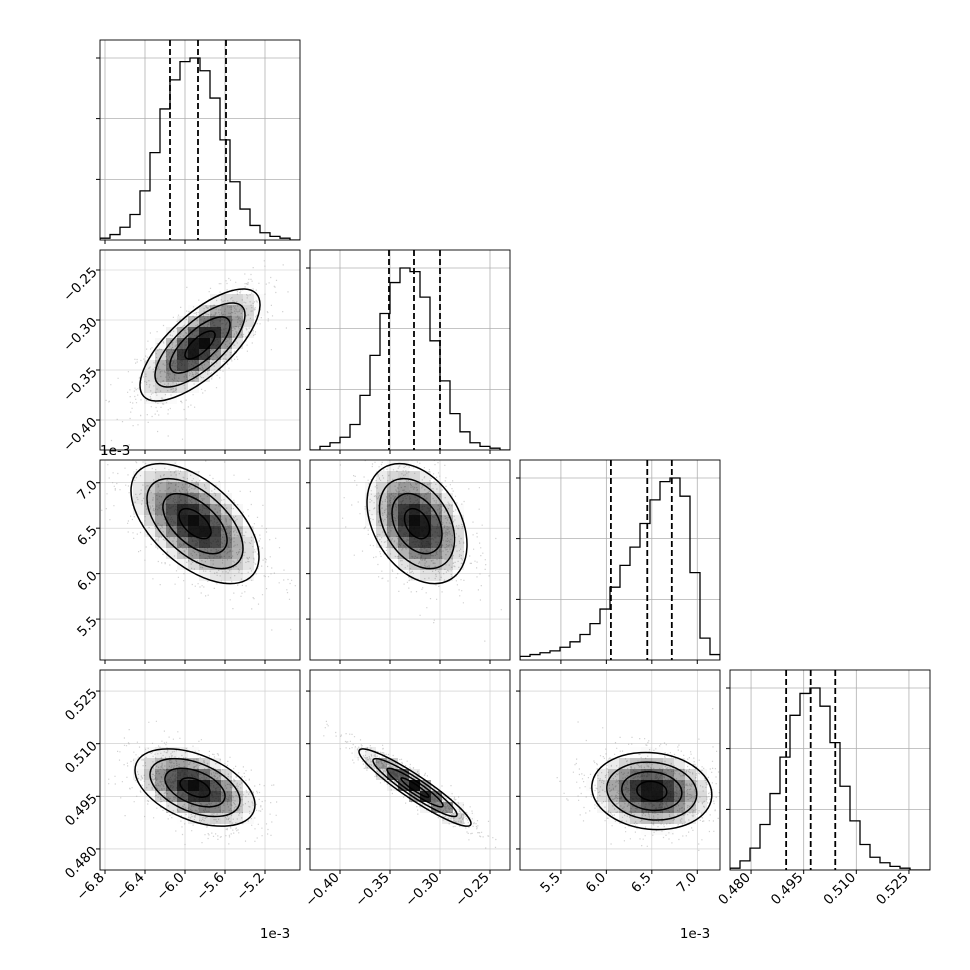 The width and height of the screenshot is (970, 970). Describe the element at coordinates (787, 889) in the screenshot. I see `x-tick-label: 0.495` at that location.